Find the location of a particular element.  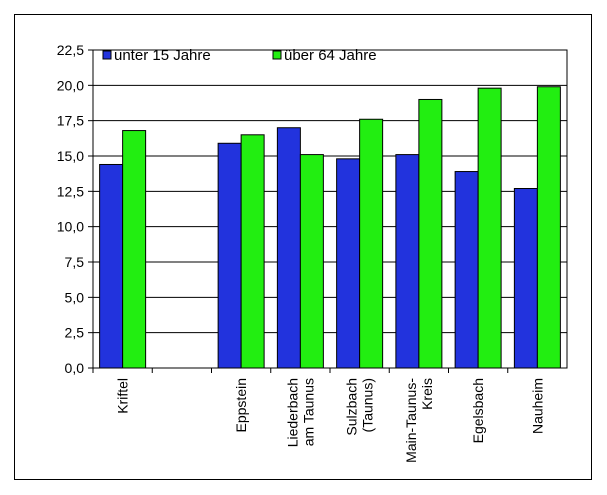

x-category-label: Liederbach is located at coordinates (292, 412).